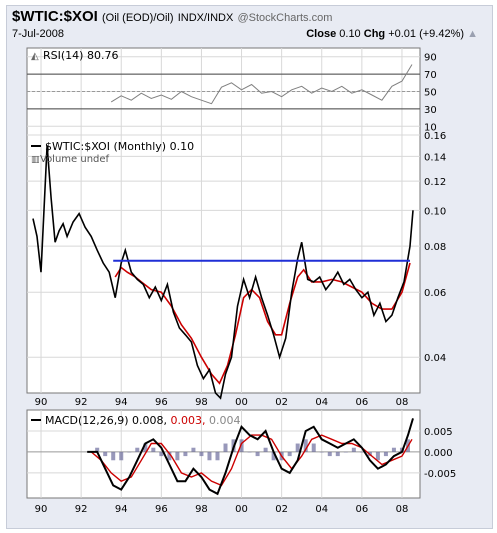  Describe the element at coordinates (426, 34) in the screenshot. I see `chg-value: +0.01 (+9.42%)` at that location.